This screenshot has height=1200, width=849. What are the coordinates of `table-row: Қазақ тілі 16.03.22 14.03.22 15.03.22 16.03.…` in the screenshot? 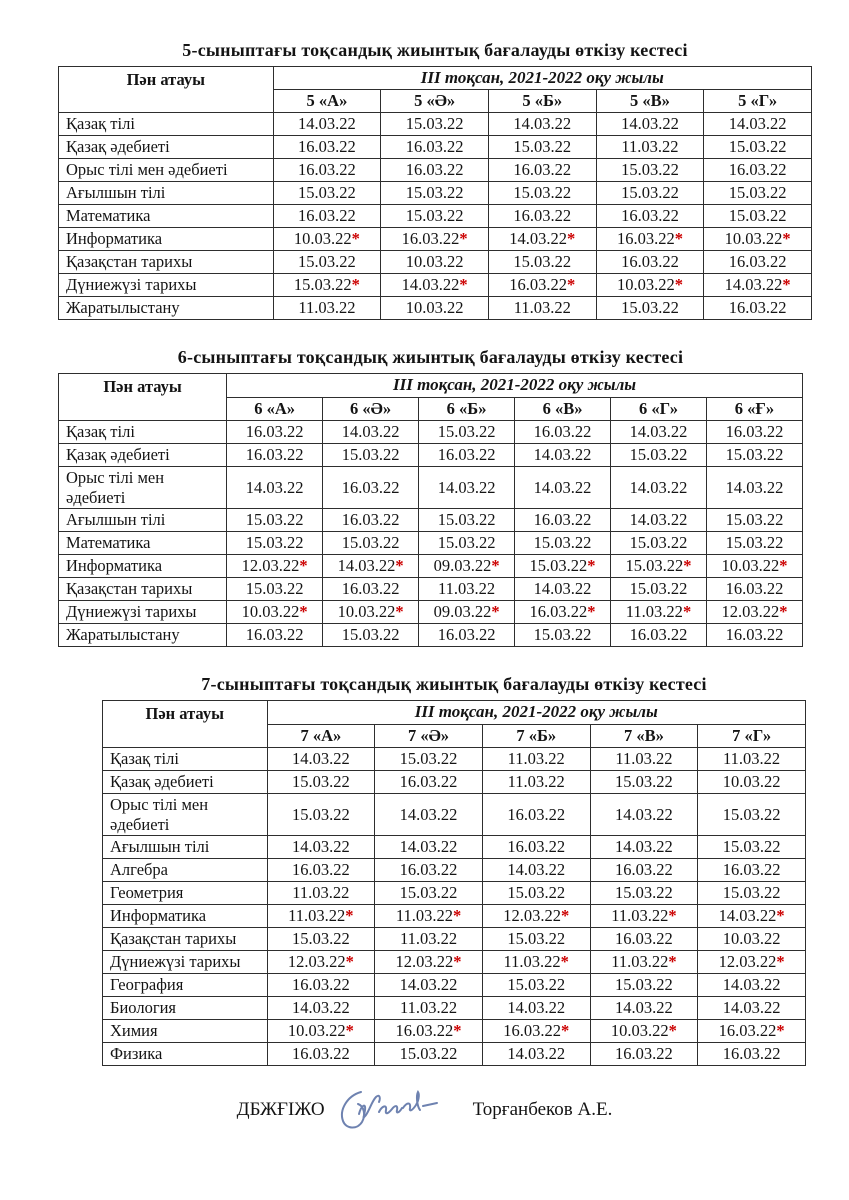 It's located at (430, 431).